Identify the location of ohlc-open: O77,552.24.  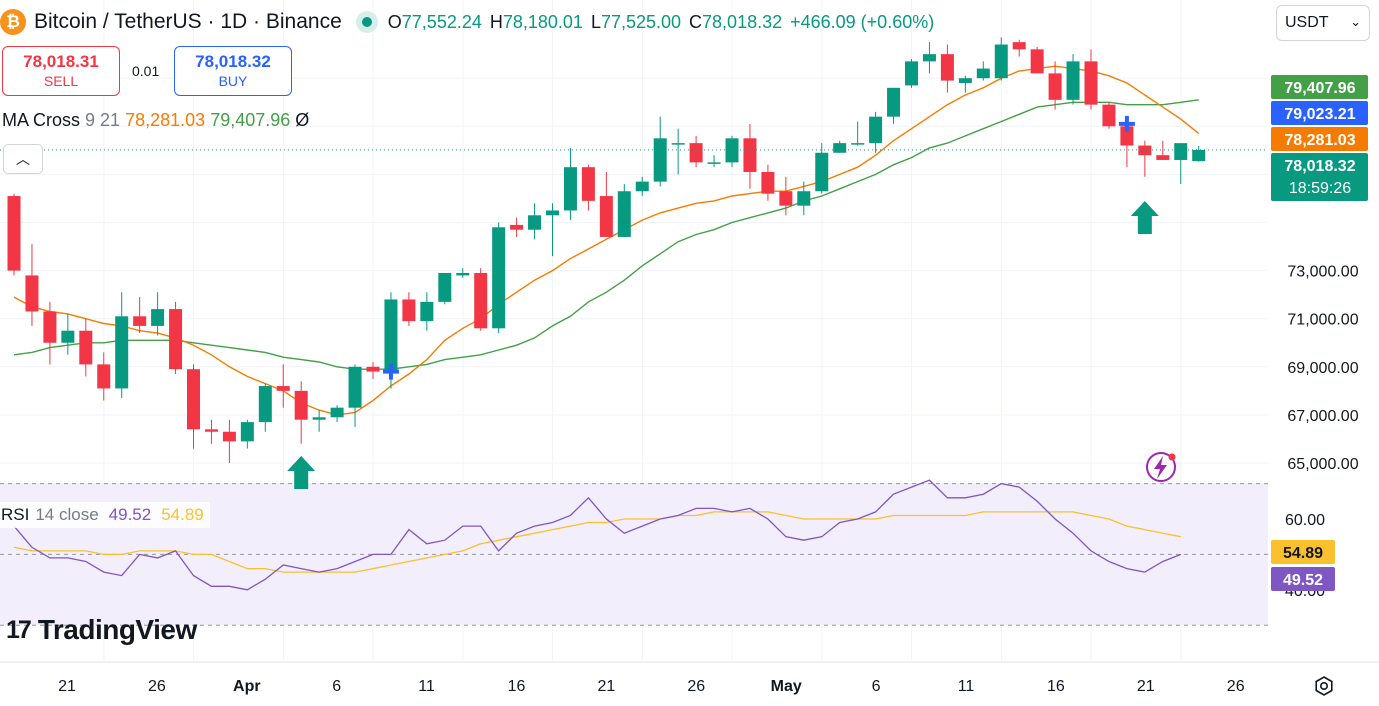
(434, 21).